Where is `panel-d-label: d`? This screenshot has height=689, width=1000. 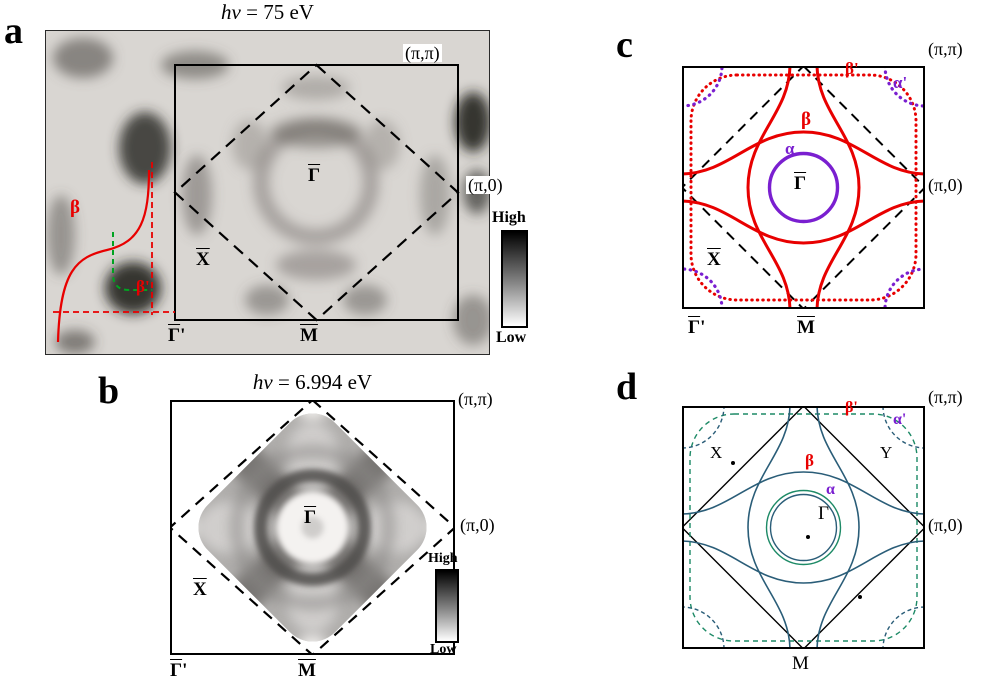
panel-d-label: d is located at coordinates (627, 387).